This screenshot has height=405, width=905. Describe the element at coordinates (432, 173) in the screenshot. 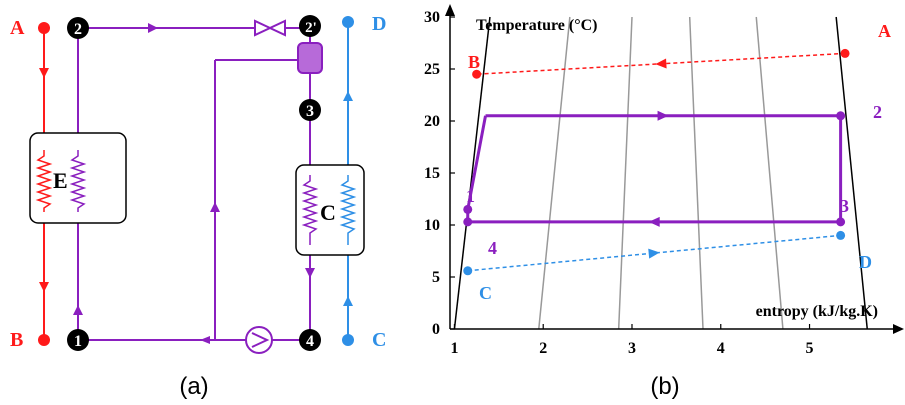

I see `y-tick-label: 15` at that location.